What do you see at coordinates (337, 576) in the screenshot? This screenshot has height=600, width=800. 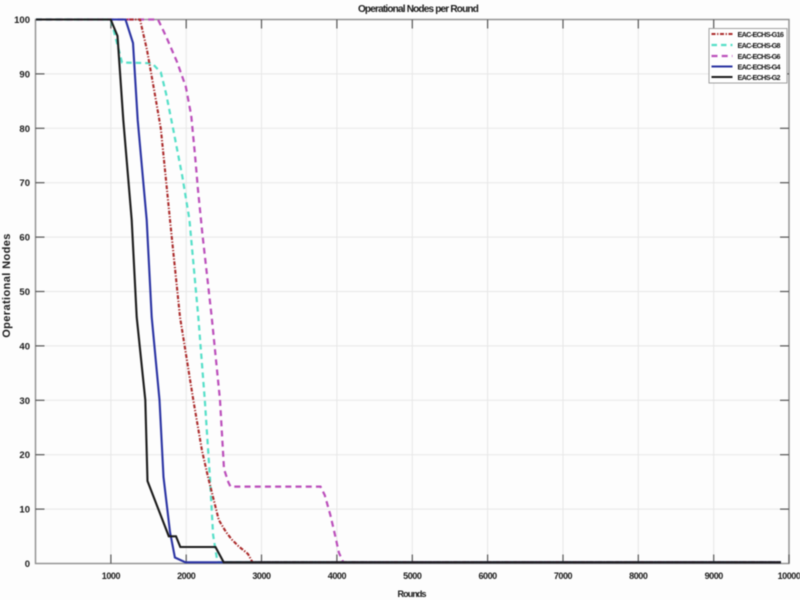 I see `svg-text: 4000` at bounding box center [337, 576].